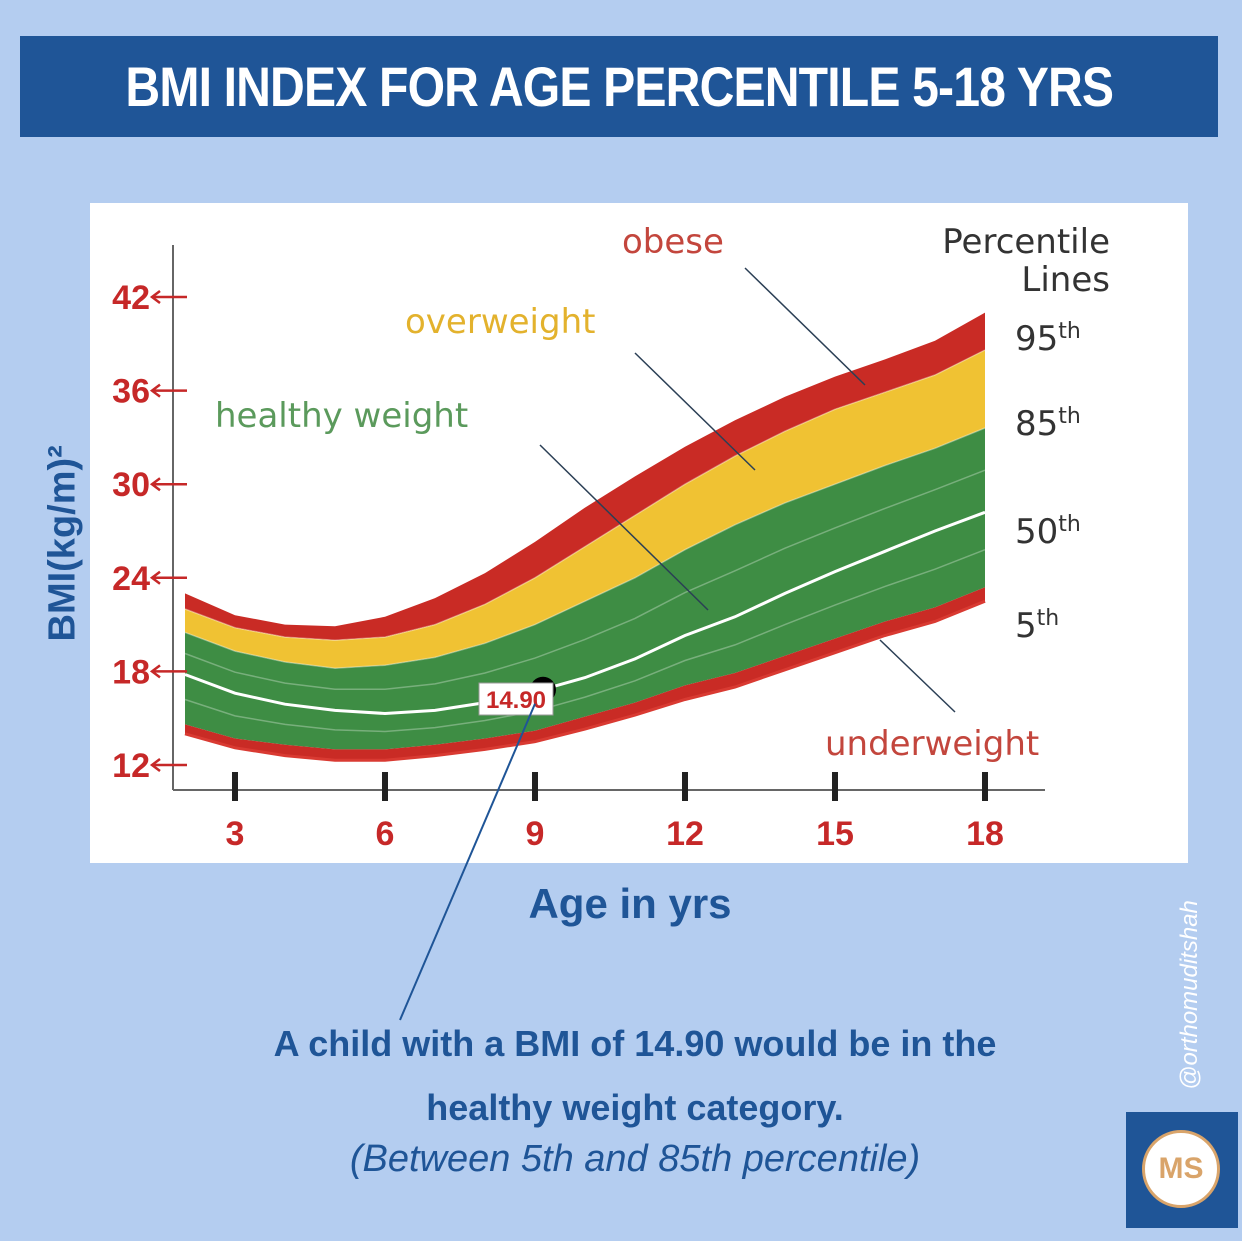 The width and height of the screenshot is (1242, 1241). Describe the element at coordinates (467, 862) in the screenshot. I see `pointer-line` at that location.